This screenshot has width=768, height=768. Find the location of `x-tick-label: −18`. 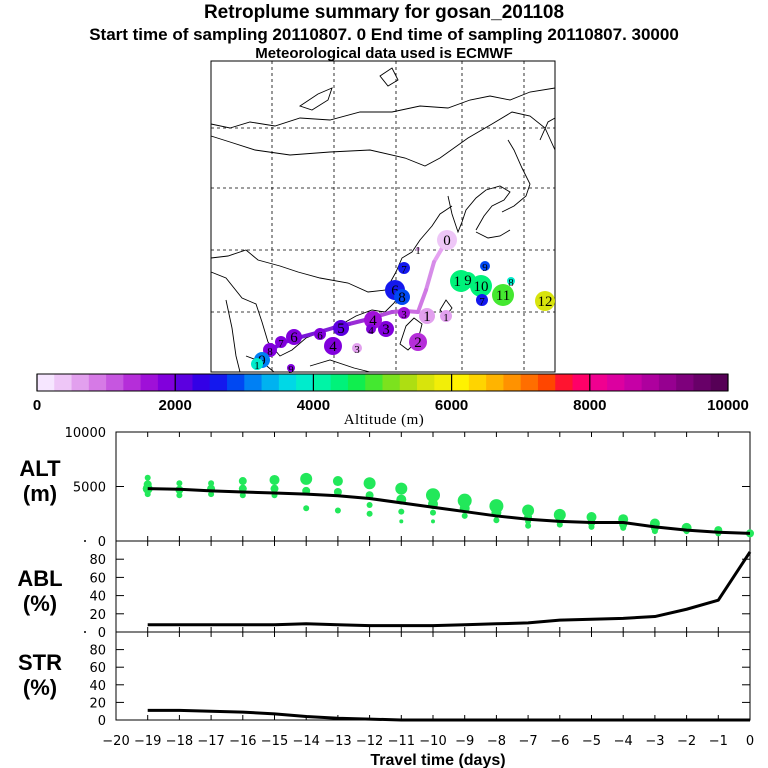

x-tick-label: −18 is located at coordinates (179, 741).